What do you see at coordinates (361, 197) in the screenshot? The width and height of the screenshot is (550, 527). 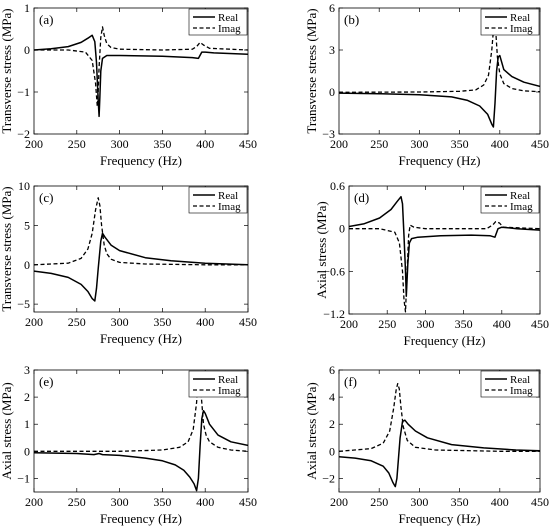 I see `panel-label: (d)` at bounding box center [361, 197].